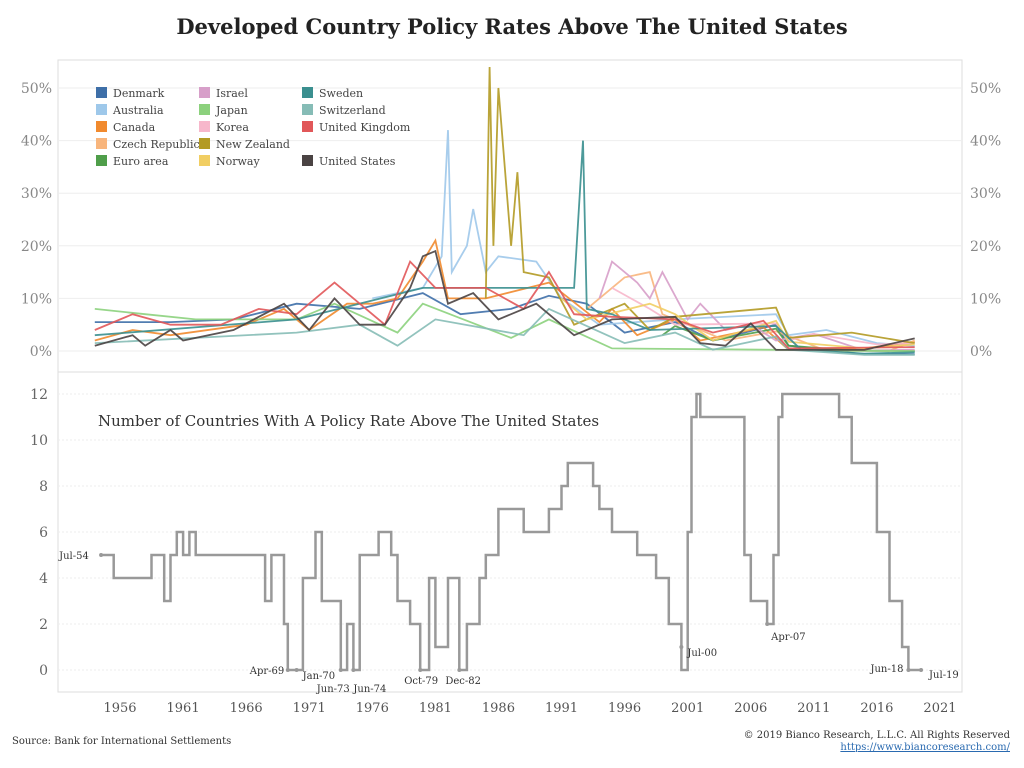 The height and width of the screenshot is (768, 1024). I want to click on annotation-label: Dec-82, so click(463, 681).